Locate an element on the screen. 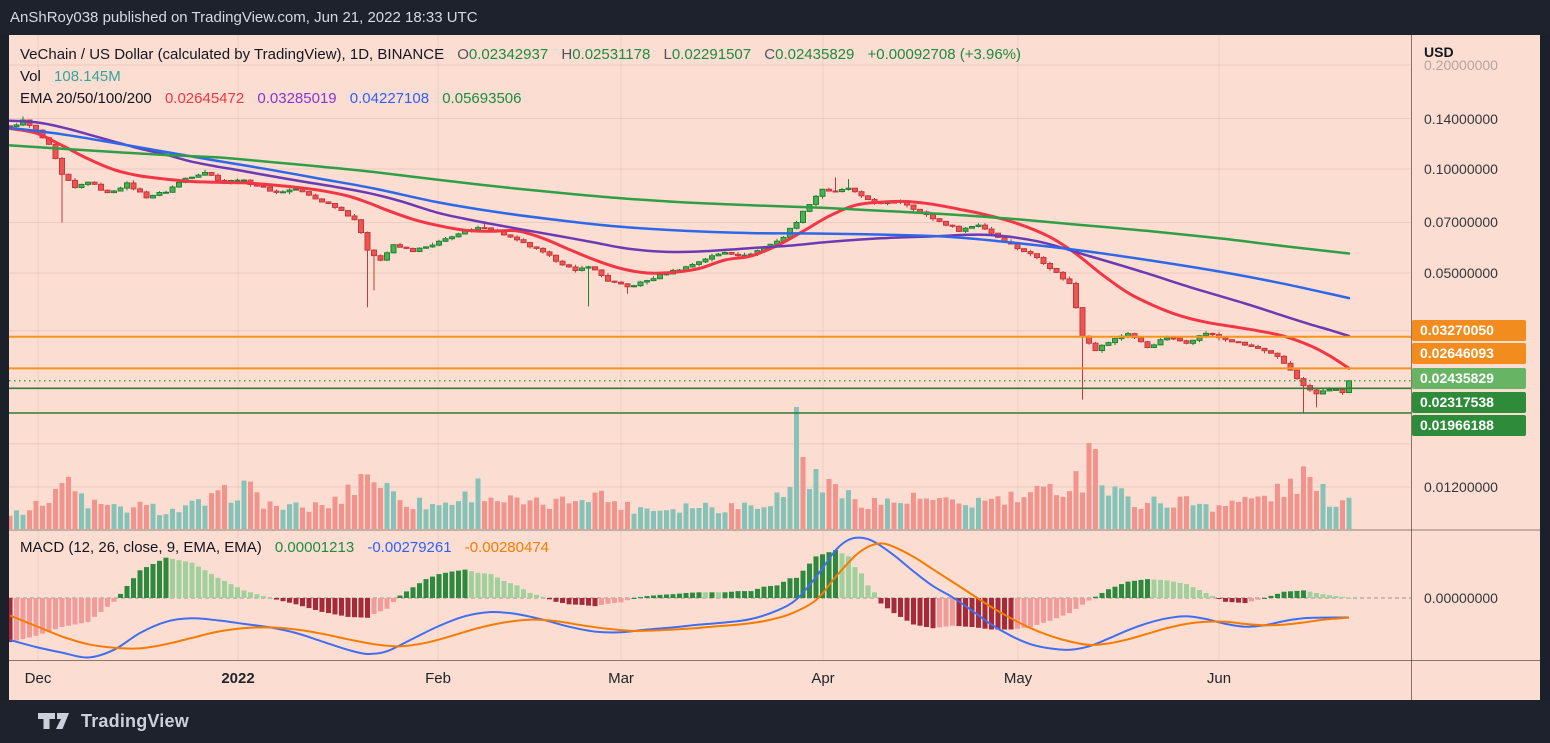 The width and height of the screenshot is (1550, 743). tradingview-brand-text: TradingView is located at coordinates (135, 721).